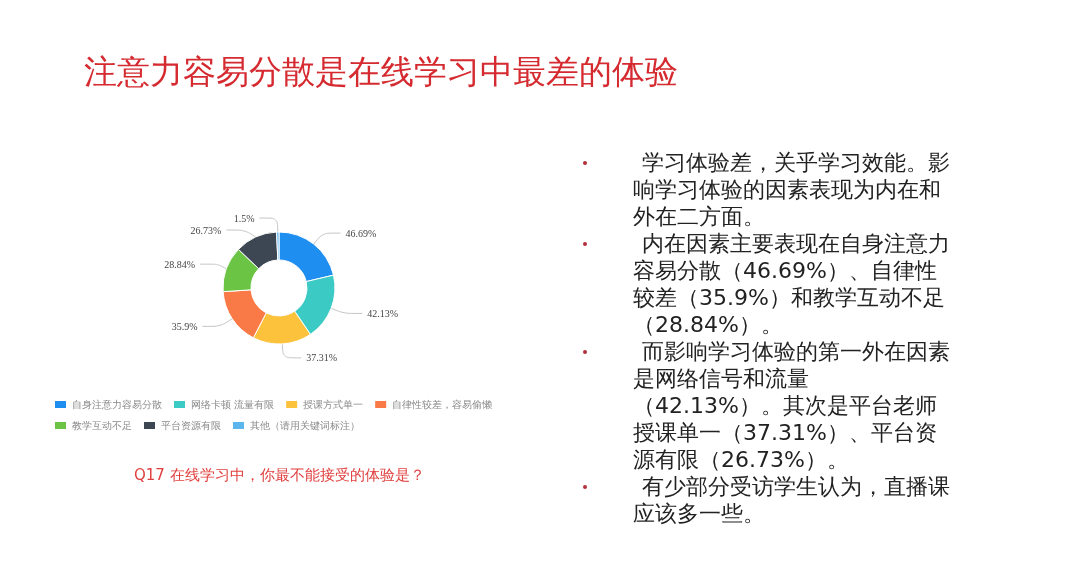 Image resolution: width=1080 pixels, height=573 pixels. Describe the element at coordinates (244, 218) in the screenshot. I see `data-label: 1.5%` at that location.